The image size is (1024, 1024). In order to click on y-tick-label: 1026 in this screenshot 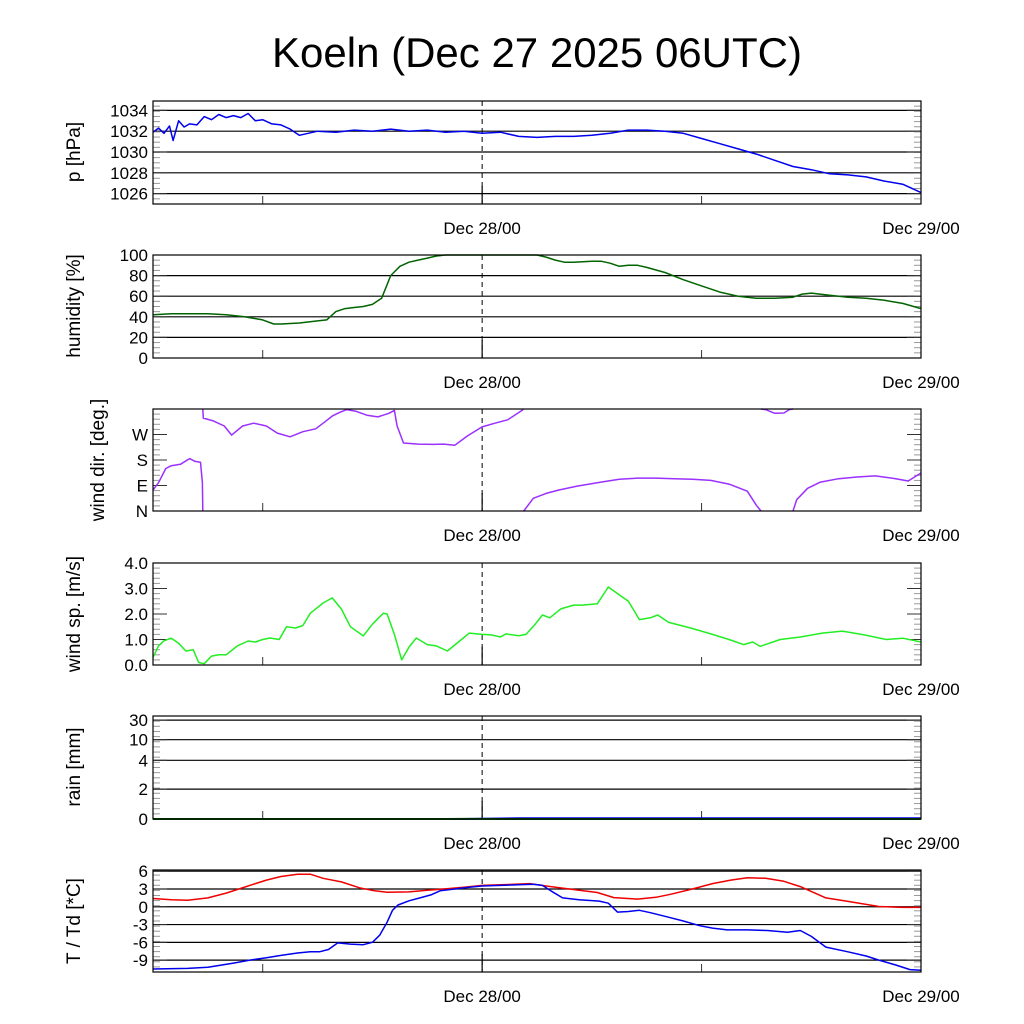, I will do `click(129, 194)`.